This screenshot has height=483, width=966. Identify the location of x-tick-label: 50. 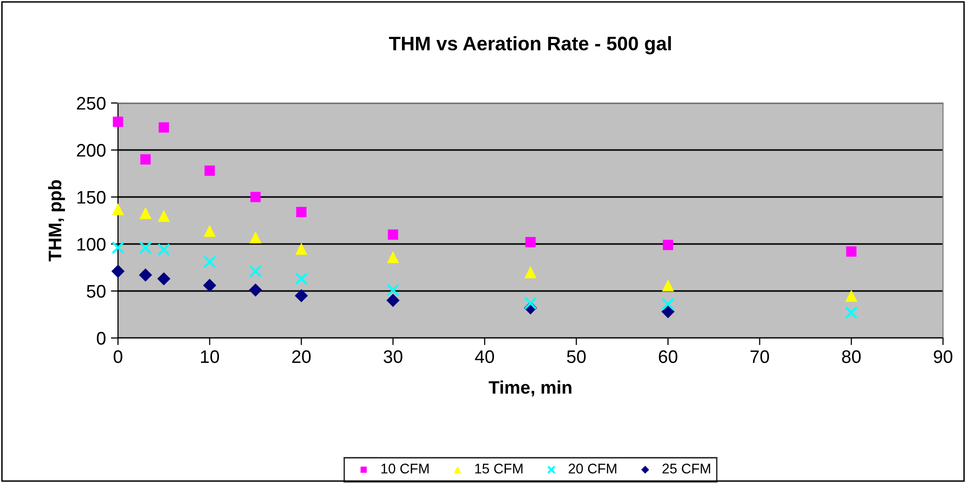
(576, 357).